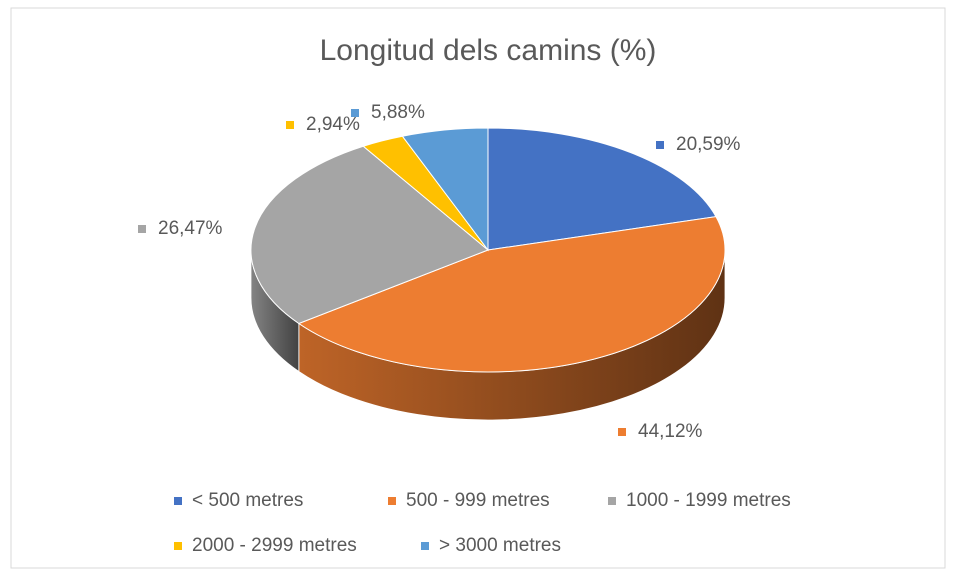  What do you see at coordinates (708, 144) in the screenshot?
I see `data-label: 20,59%` at bounding box center [708, 144].